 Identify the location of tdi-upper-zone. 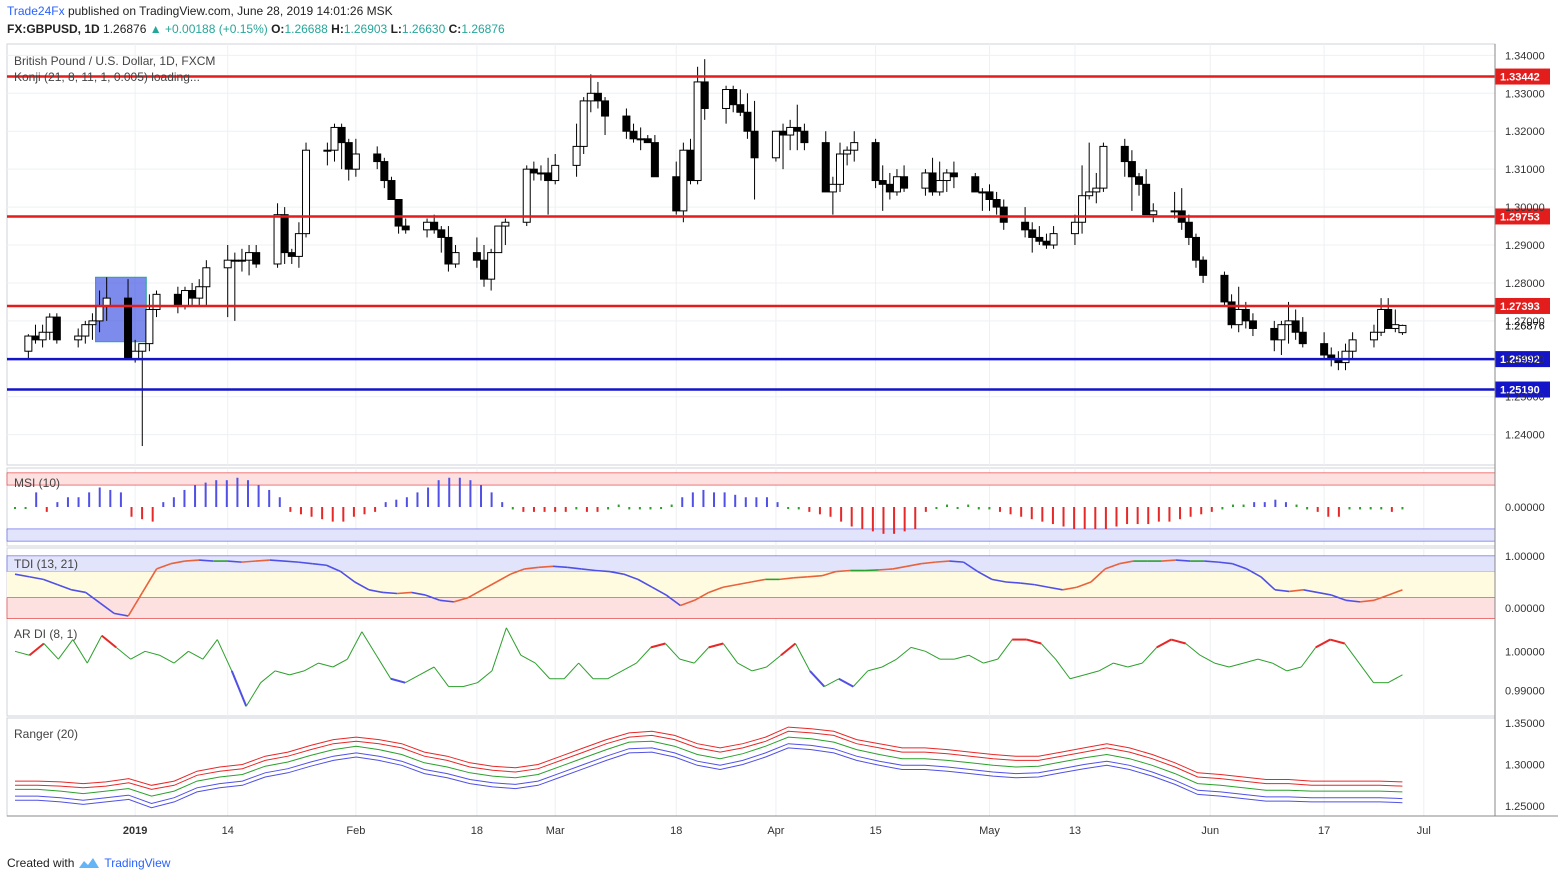
(751, 563).